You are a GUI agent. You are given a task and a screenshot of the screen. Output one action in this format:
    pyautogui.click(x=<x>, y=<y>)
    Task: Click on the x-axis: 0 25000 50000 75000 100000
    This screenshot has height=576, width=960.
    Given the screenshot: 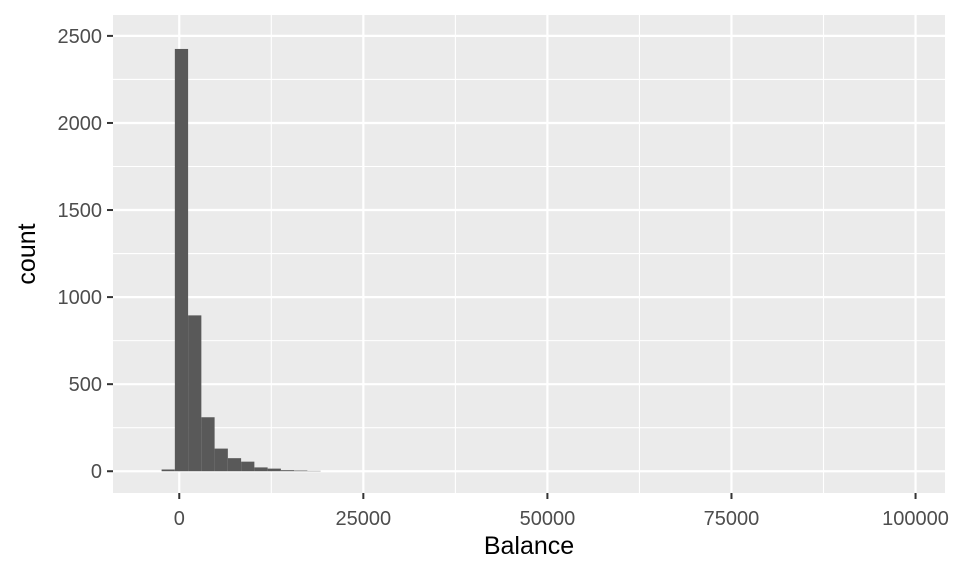 What is the action you would take?
    pyautogui.click(x=561, y=511)
    